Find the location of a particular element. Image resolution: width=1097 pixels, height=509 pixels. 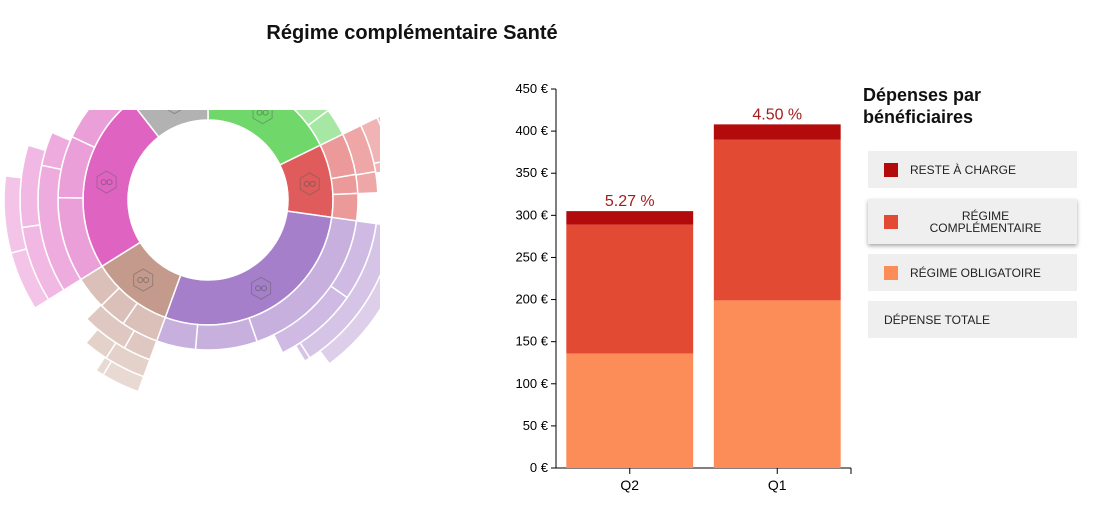

x-tick-label: Q1 is located at coordinates (777, 485).